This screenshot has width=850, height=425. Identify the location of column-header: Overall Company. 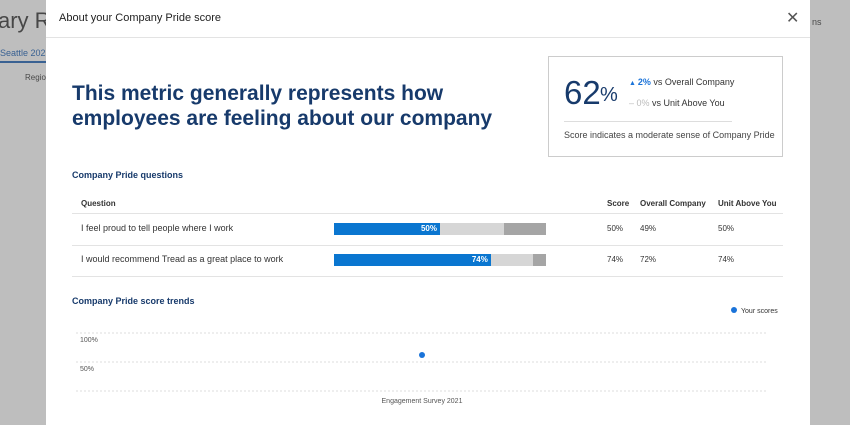
(673, 203).